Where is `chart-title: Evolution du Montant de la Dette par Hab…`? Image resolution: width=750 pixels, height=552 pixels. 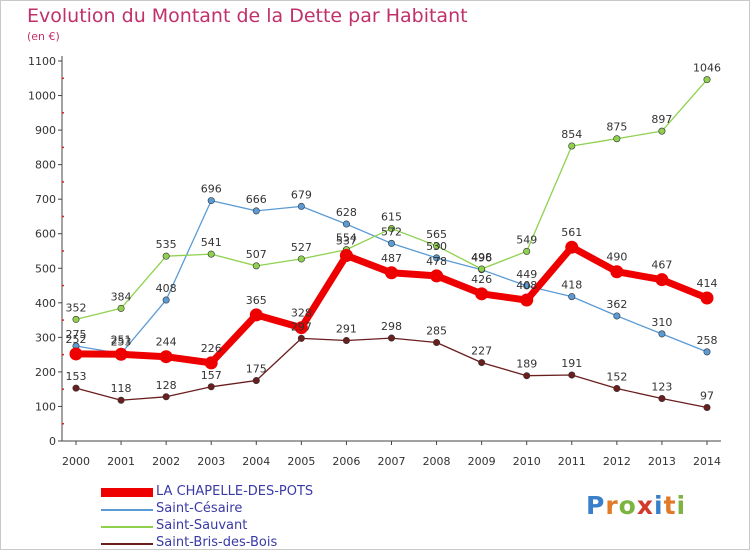 chart-title: Evolution du Montant de la Dette par Hab… is located at coordinates (247, 16).